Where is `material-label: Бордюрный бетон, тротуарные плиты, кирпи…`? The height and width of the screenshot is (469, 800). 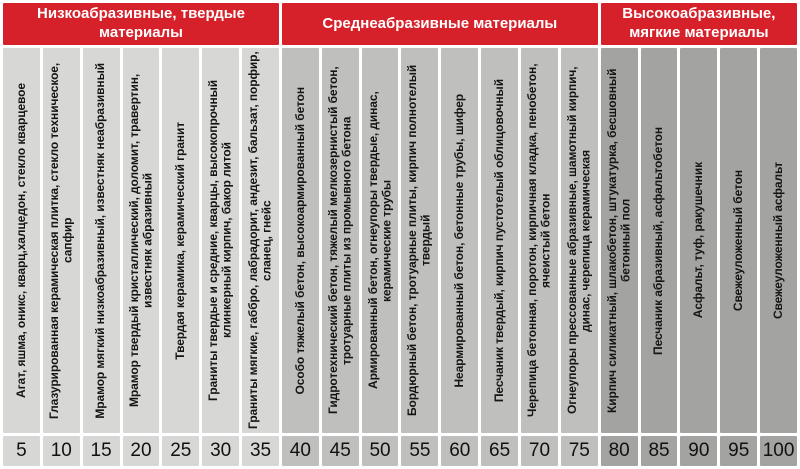
material-label: Бордюрный бетон, тротуарные плиты, кирпи… is located at coordinates (419, 240).